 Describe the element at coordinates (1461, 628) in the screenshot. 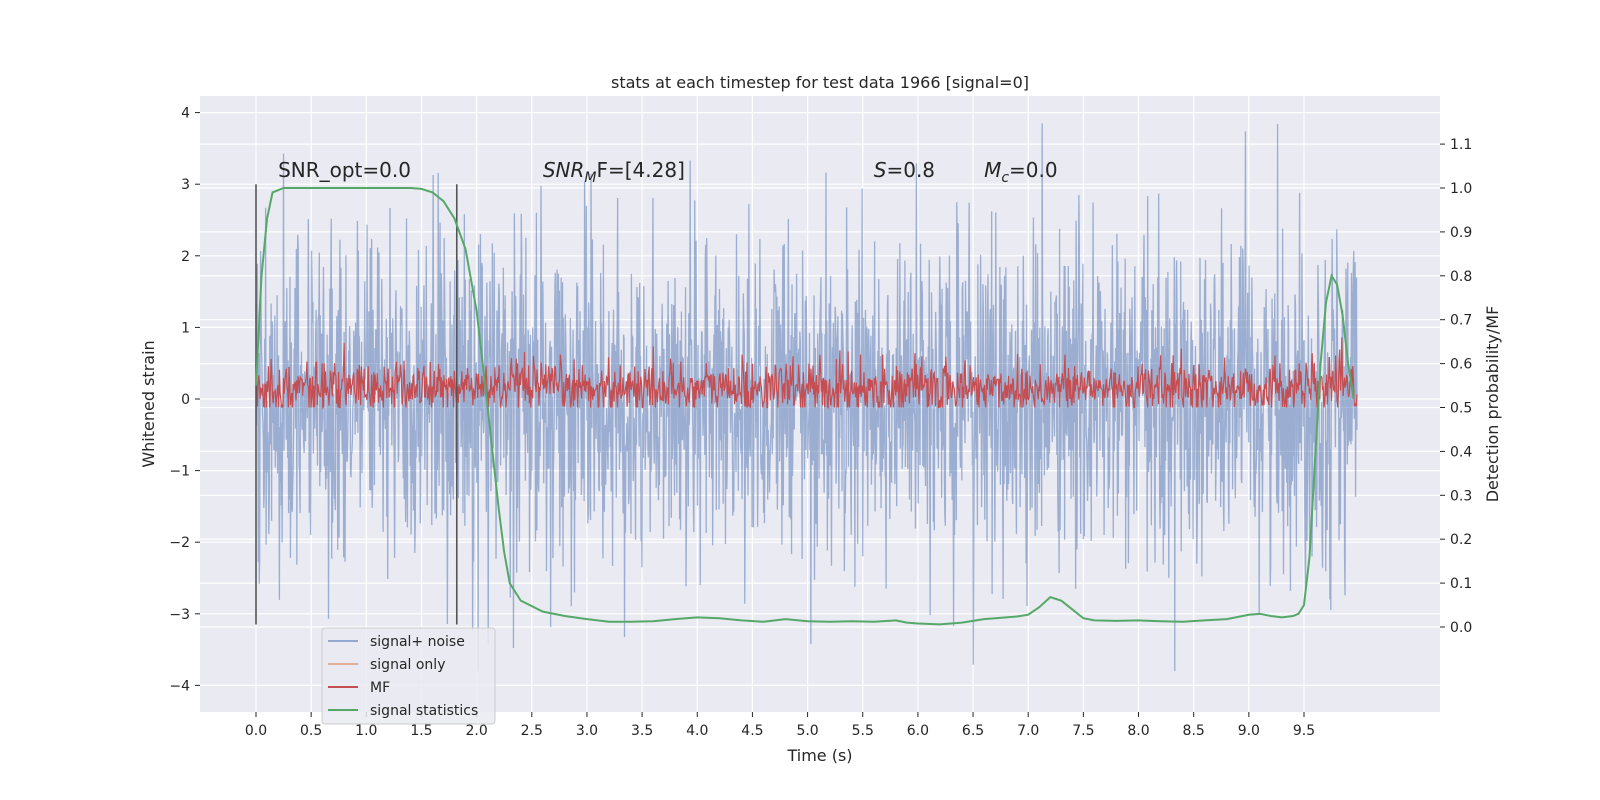

I see `y2-tick-label: 0.0` at that location.